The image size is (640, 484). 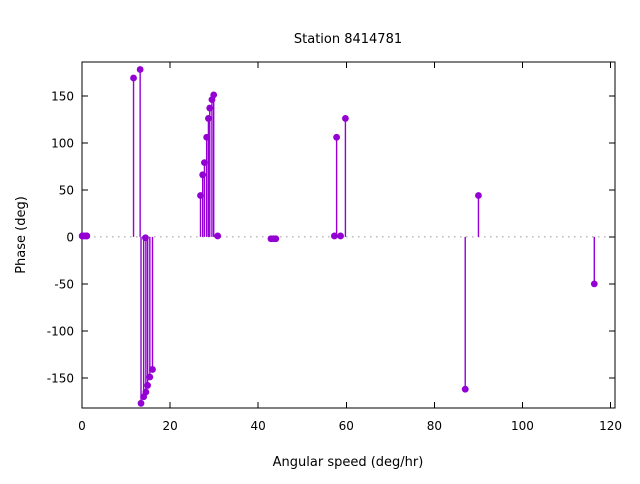 What do you see at coordinates (169, 426) in the screenshot?
I see `x-tick-label: 20` at bounding box center [169, 426].